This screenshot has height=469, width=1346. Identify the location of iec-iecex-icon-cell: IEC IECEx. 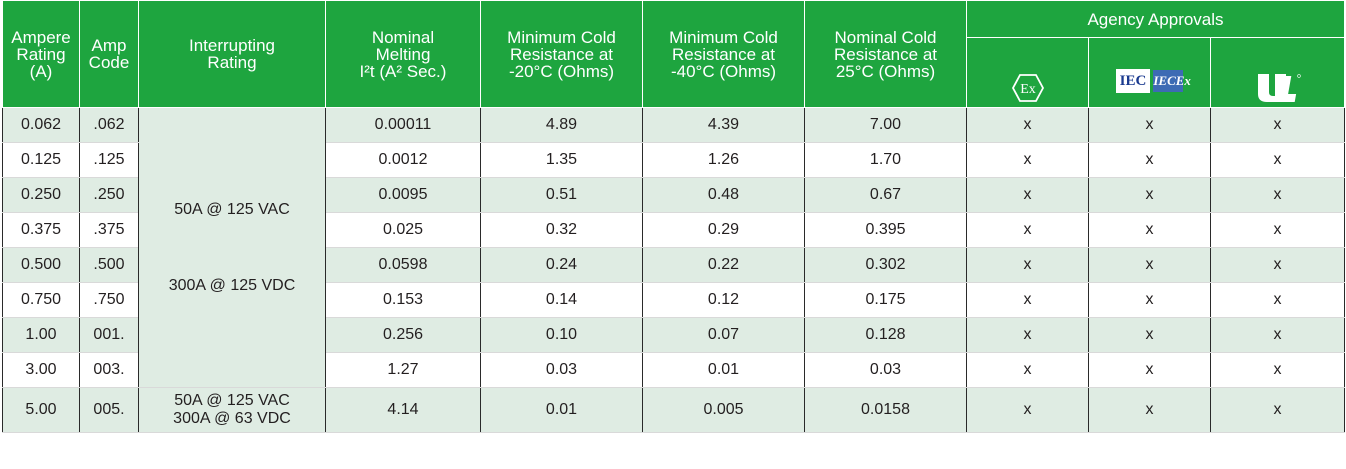
(1149, 72).